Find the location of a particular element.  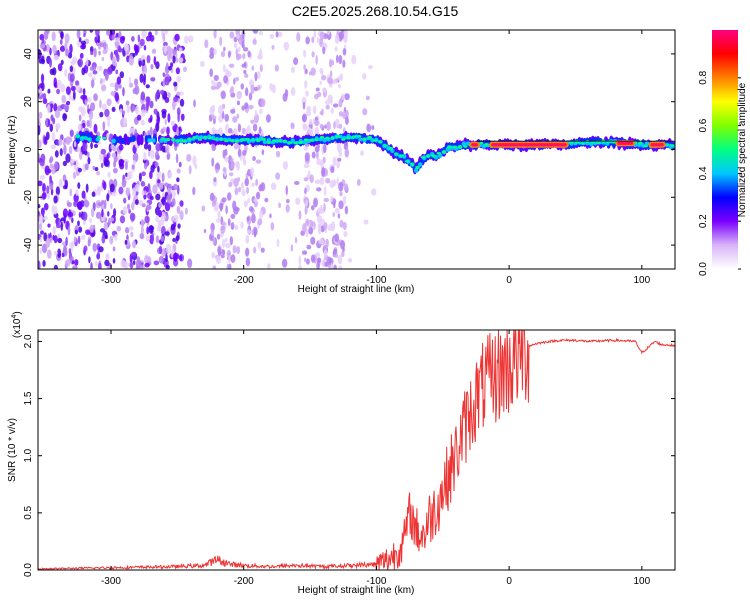

snr-x-label: Height of straight line (km) is located at coordinates (356, 590).